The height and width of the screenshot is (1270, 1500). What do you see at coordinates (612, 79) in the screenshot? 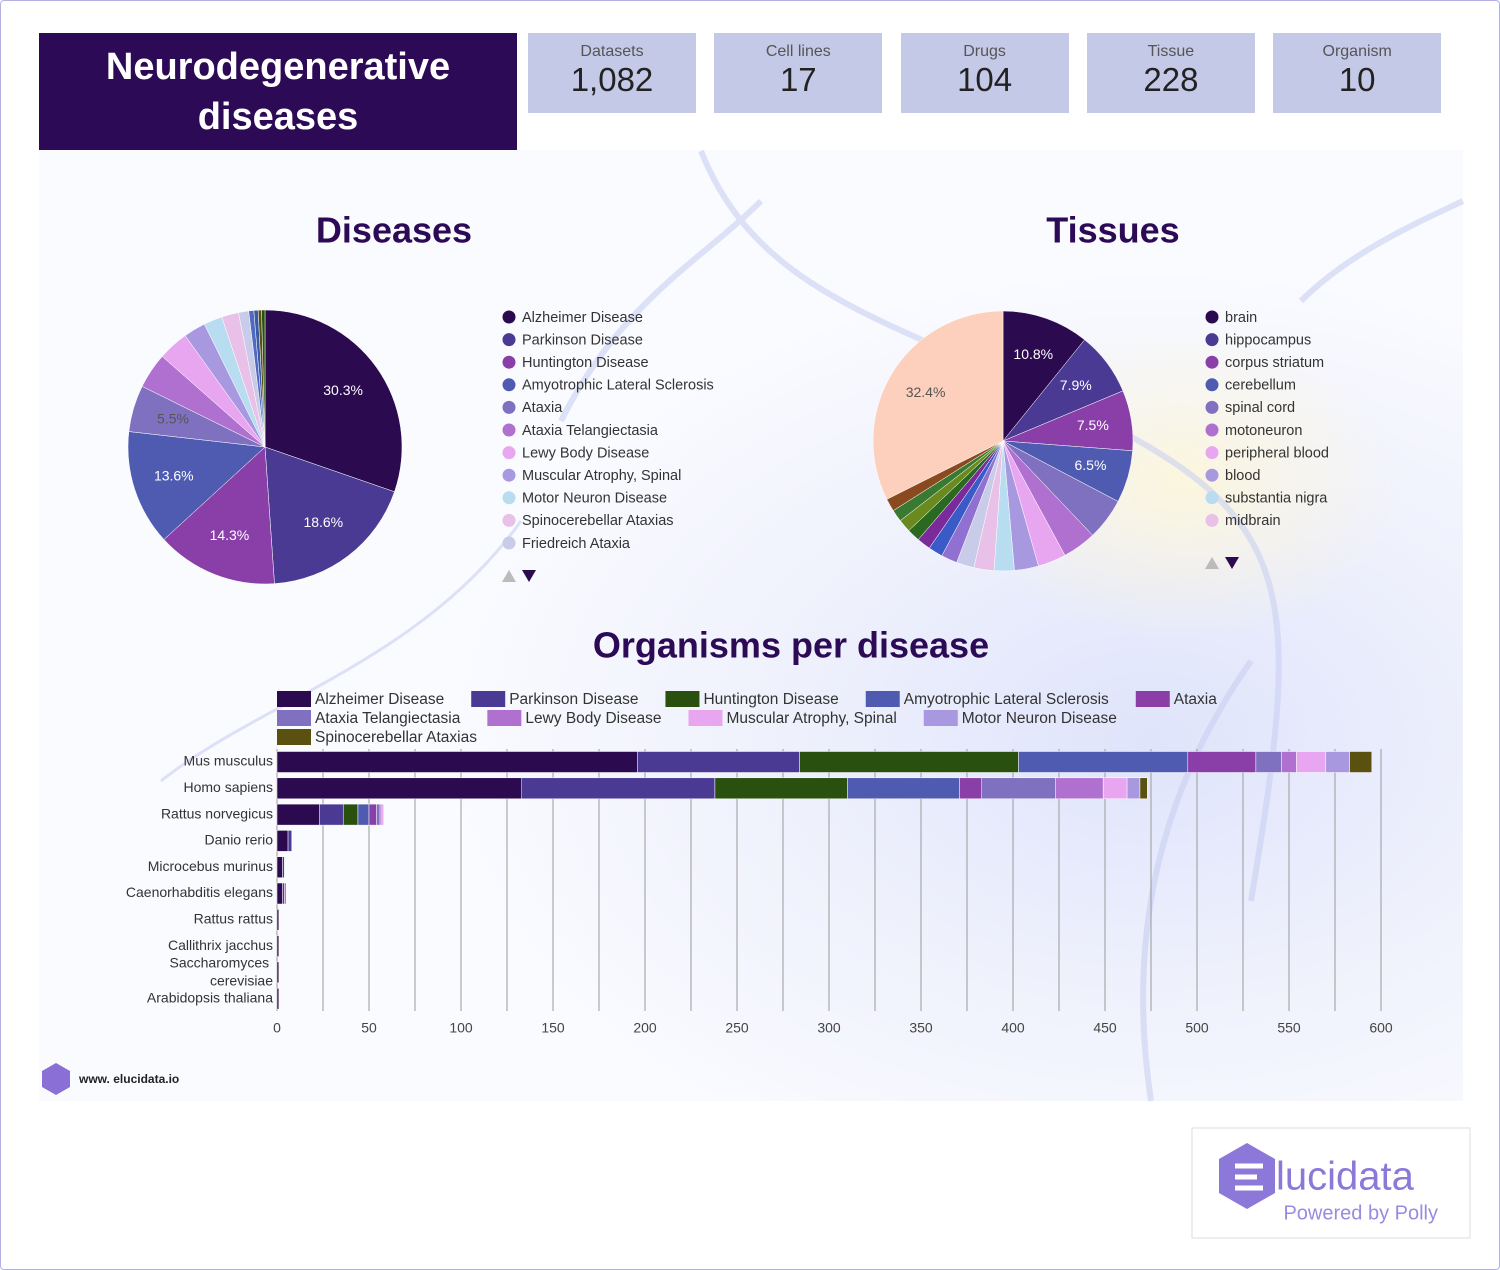
I see `stat-value: 1,082` at bounding box center [612, 79].